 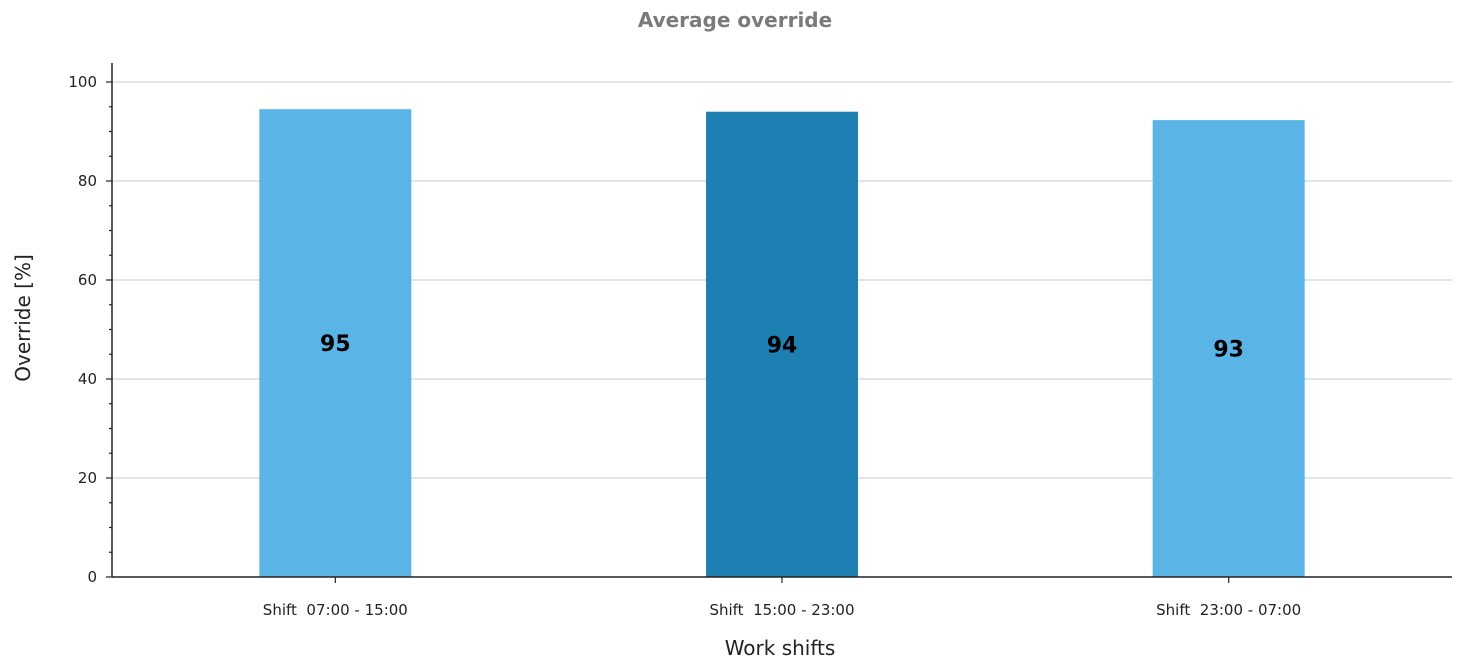 What do you see at coordinates (87, 280) in the screenshot?
I see `y-tick-label: 60` at bounding box center [87, 280].